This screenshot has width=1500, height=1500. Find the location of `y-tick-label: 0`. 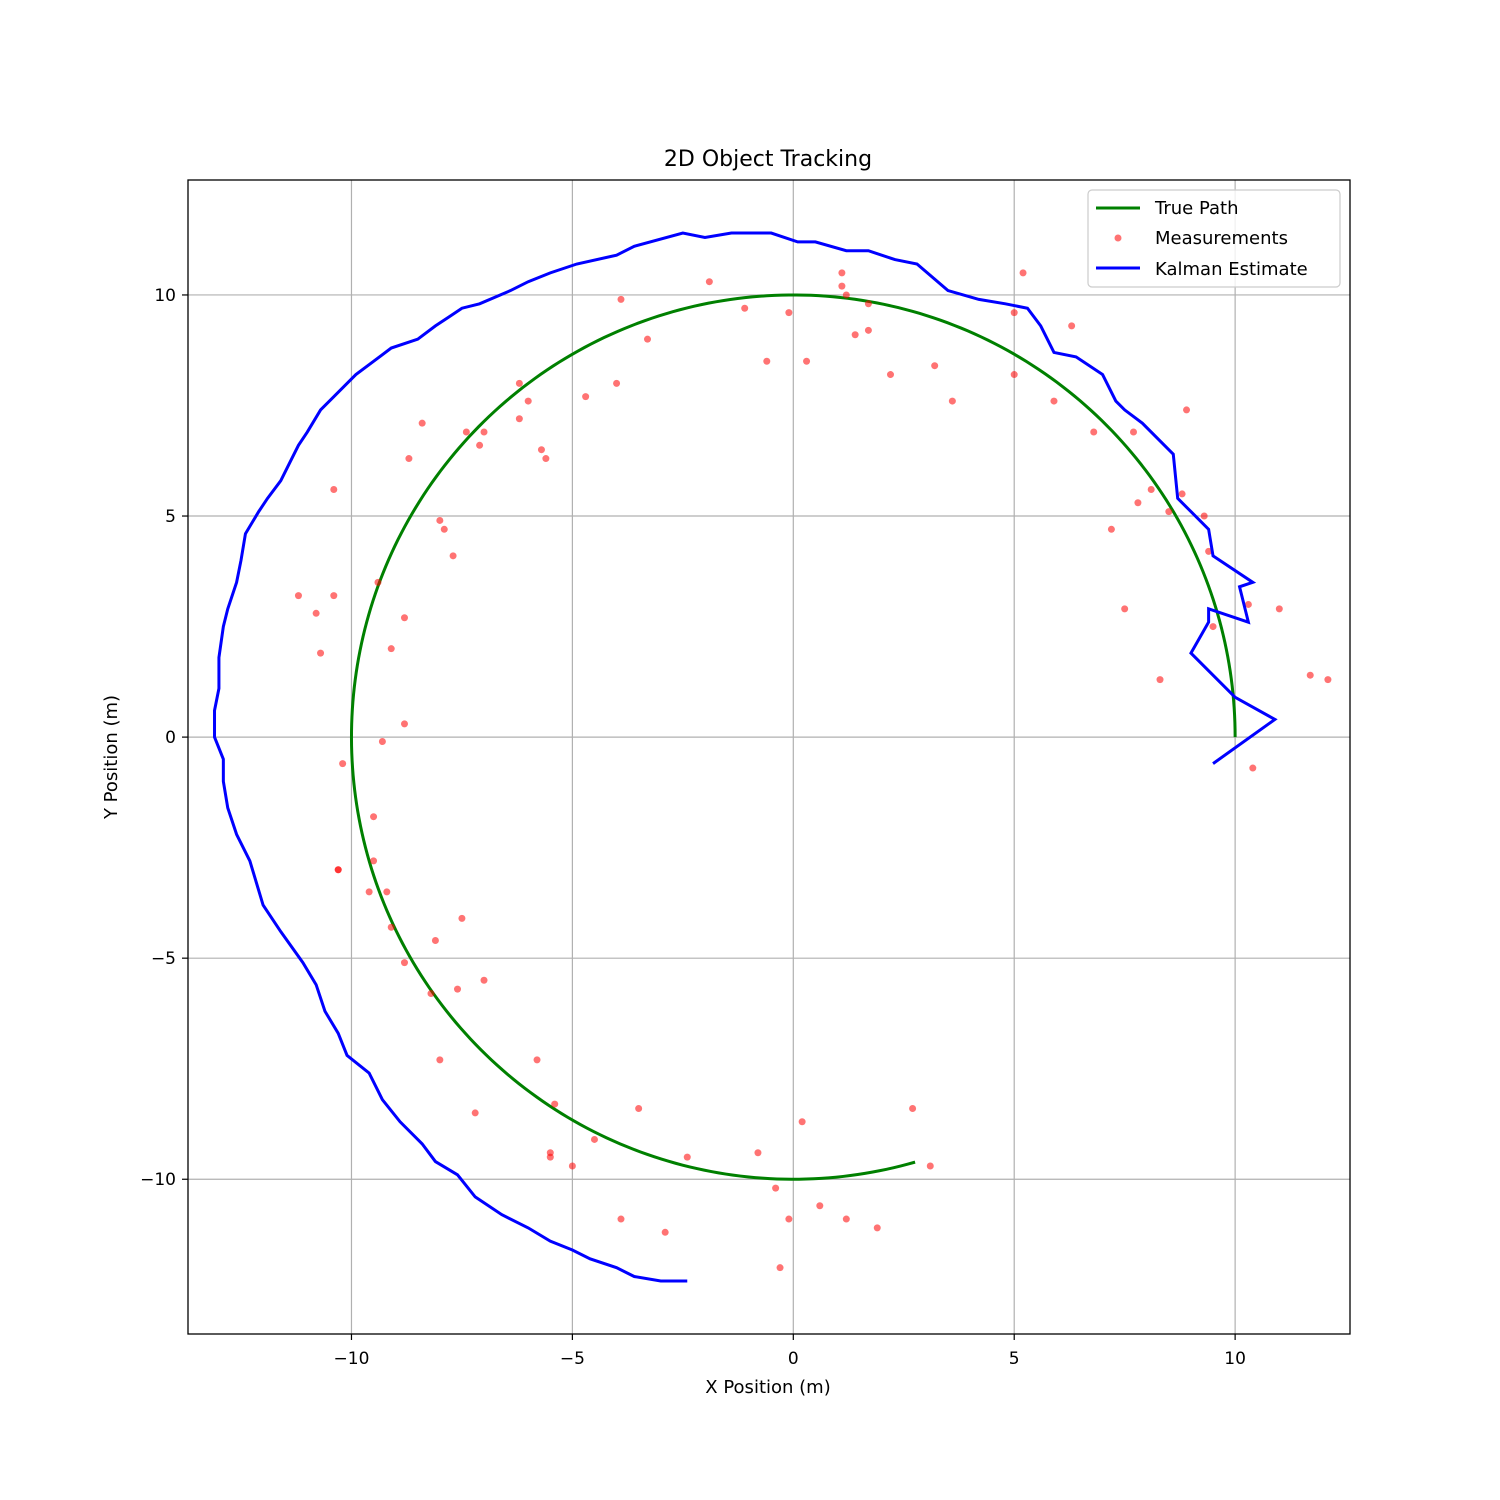

y-tick-label: 0 is located at coordinates (170, 738).